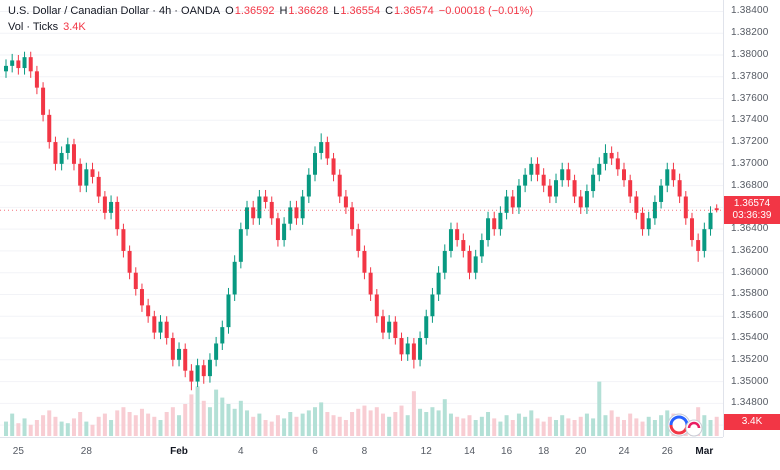 The width and height of the screenshot is (780, 470). Describe the element at coordinates (304, 11) in the screenshot. I see `ohlc-high: H 1.36628` at that location.